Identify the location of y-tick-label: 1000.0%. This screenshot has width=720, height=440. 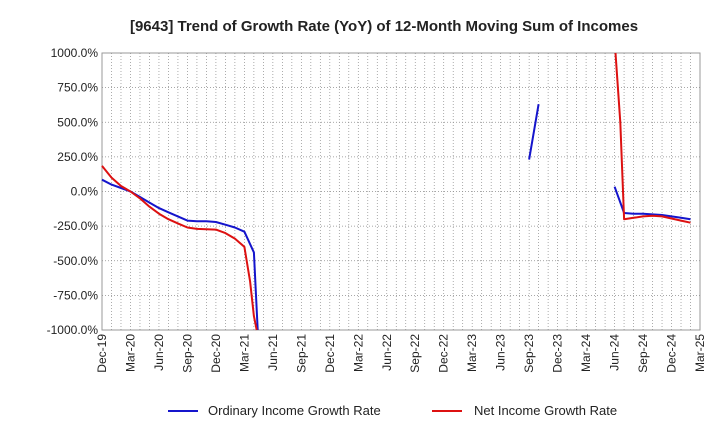
(75, 53).